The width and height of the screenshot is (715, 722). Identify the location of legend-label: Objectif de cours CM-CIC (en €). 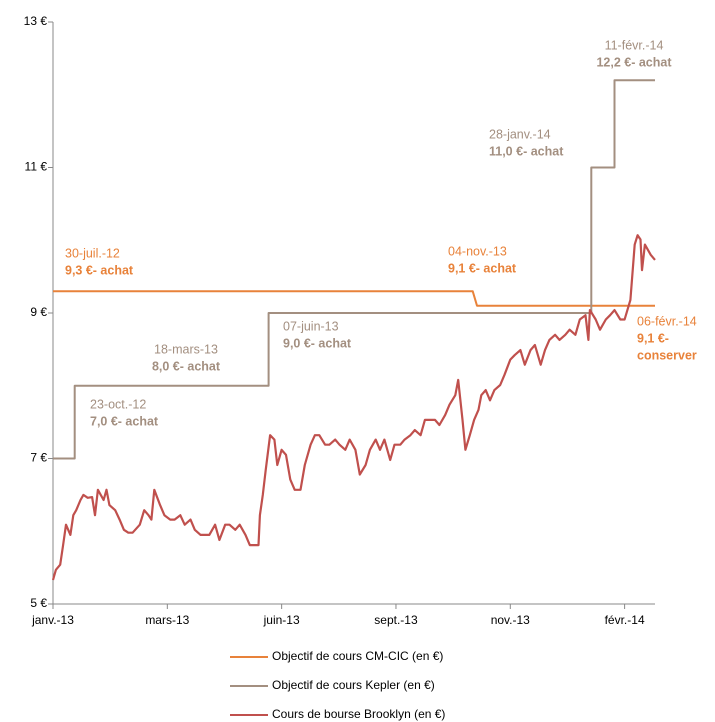
(357, 656).